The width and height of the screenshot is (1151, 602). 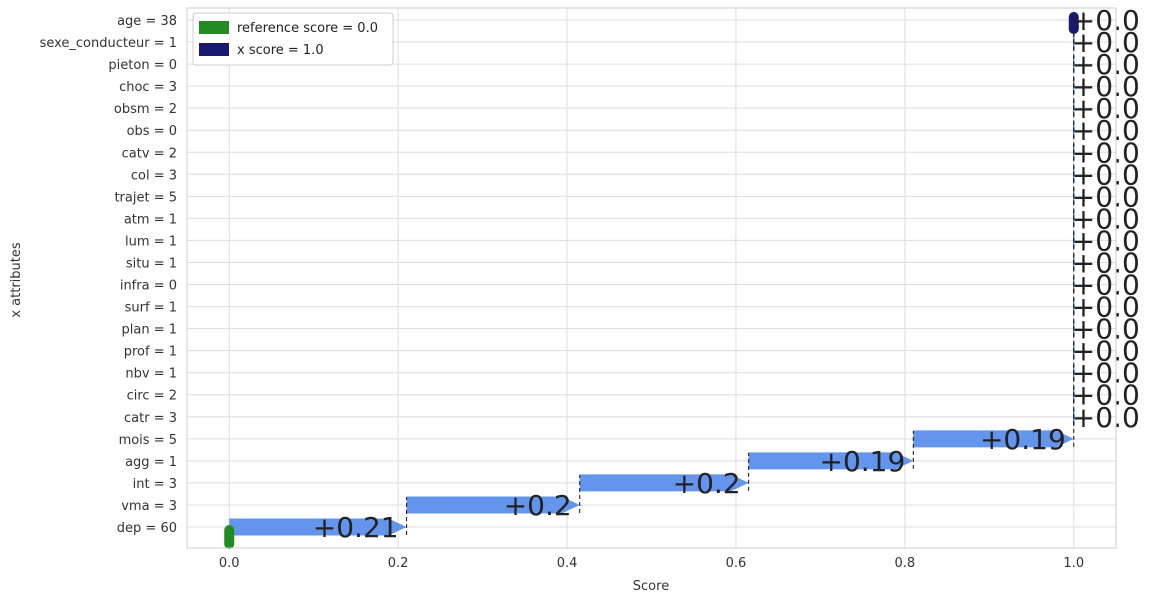 What do you see at coordinates (1073, 23) in the screenshot?
I see `x-score-marker` at bounding box center [1073, 23].